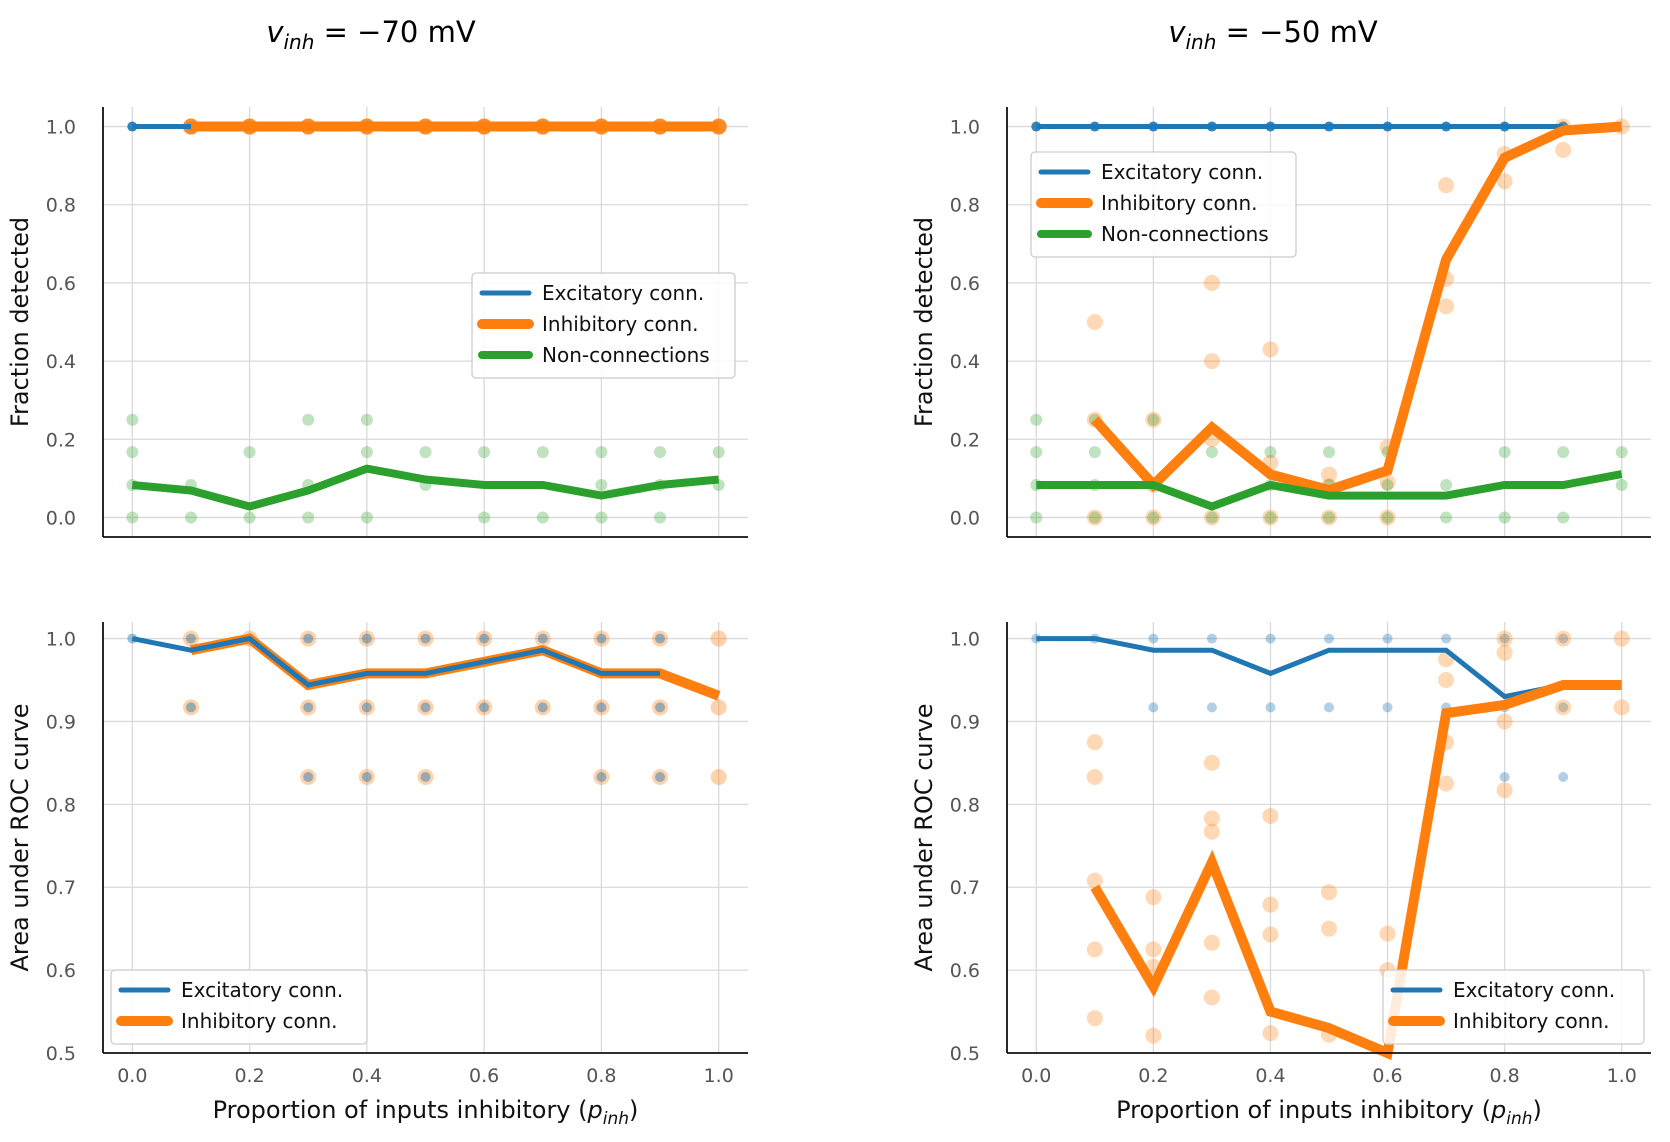 Image resolution: width=1670 pixels, height=1142 pixels. I want to click on x-tick-label: 0.0, so click(132, 1076).